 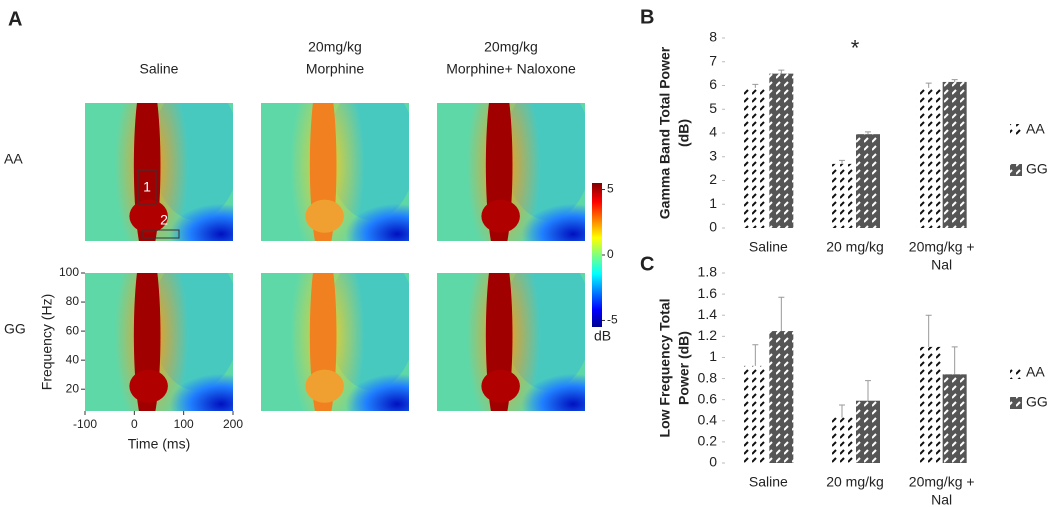 What do you see at coordinates (73, 388) in the screenshot?
I see `y-tick-label: 20` at bounding box center [73, 388].